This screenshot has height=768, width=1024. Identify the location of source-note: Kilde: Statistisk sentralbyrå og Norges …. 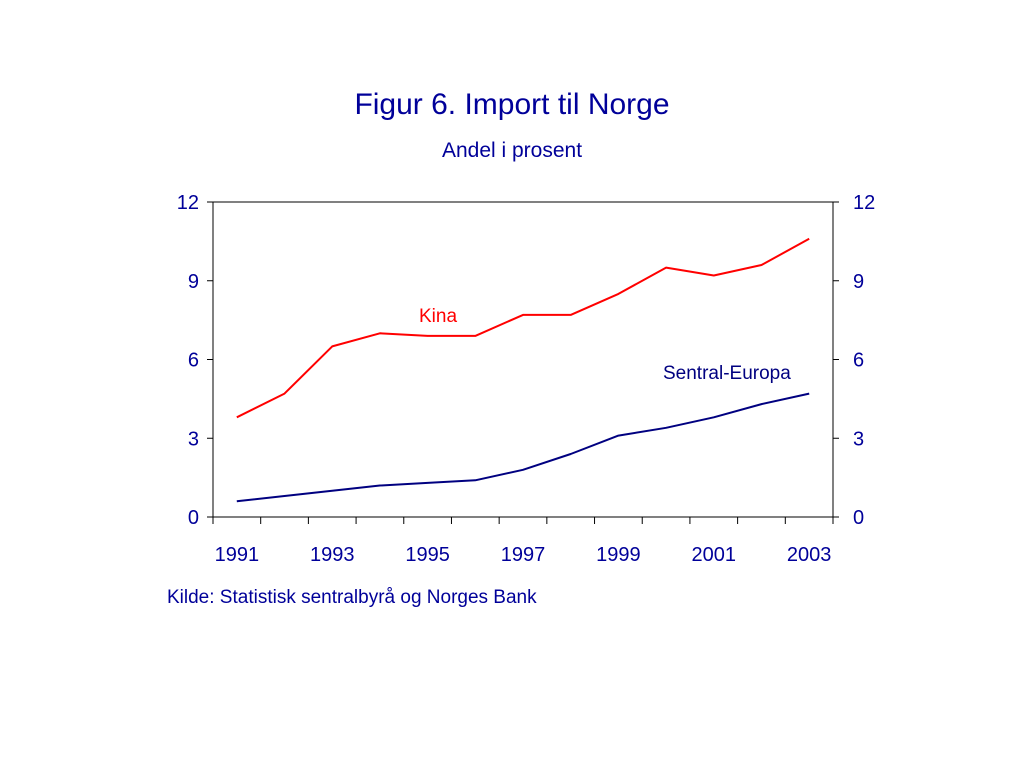
(352, 597).